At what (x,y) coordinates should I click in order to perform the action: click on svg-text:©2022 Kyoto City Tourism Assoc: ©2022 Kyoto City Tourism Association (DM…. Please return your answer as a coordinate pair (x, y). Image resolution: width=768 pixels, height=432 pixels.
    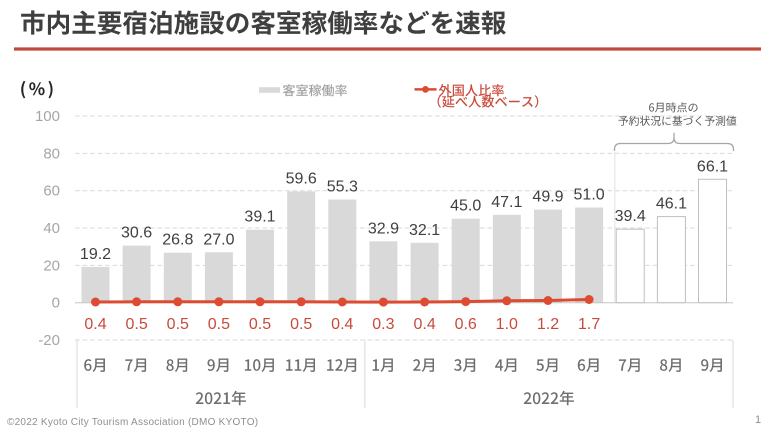
    Looking at the image, I should click on (132, 422).